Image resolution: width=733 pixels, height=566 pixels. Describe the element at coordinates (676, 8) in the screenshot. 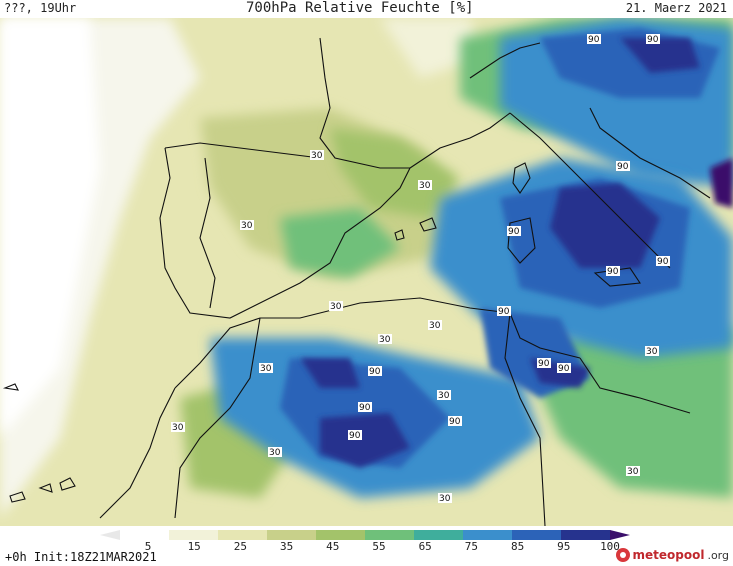

I see `forecast-date: 21. Maerz 2021` at that location.